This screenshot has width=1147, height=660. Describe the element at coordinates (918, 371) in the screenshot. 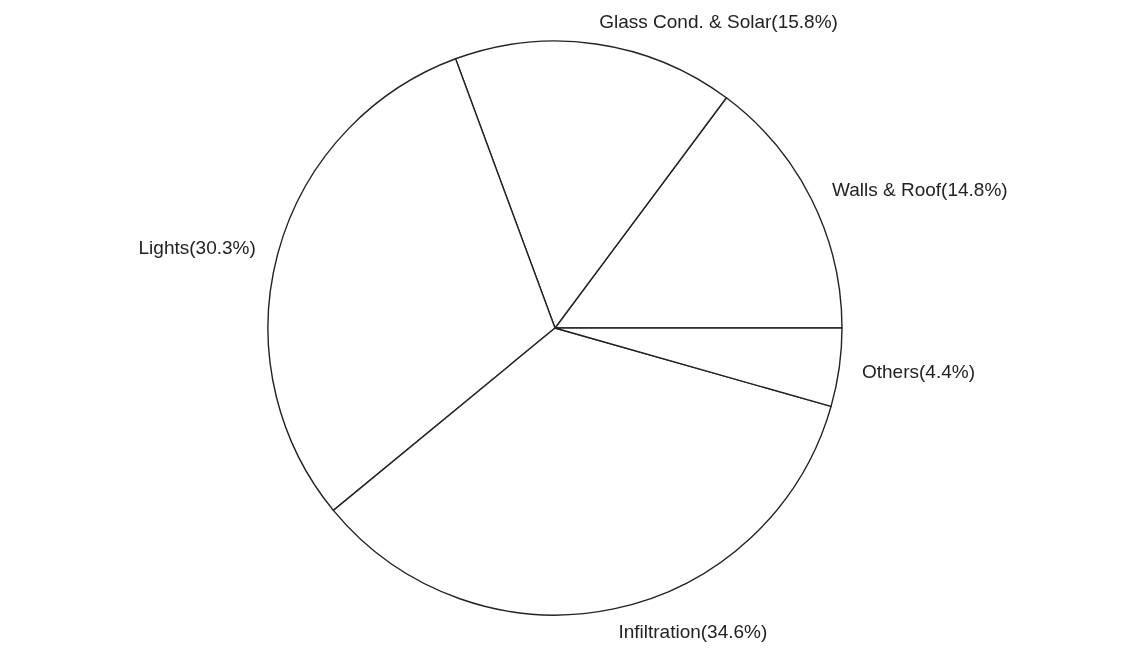

I see `slice-label: Others(4.4%)` at that location.